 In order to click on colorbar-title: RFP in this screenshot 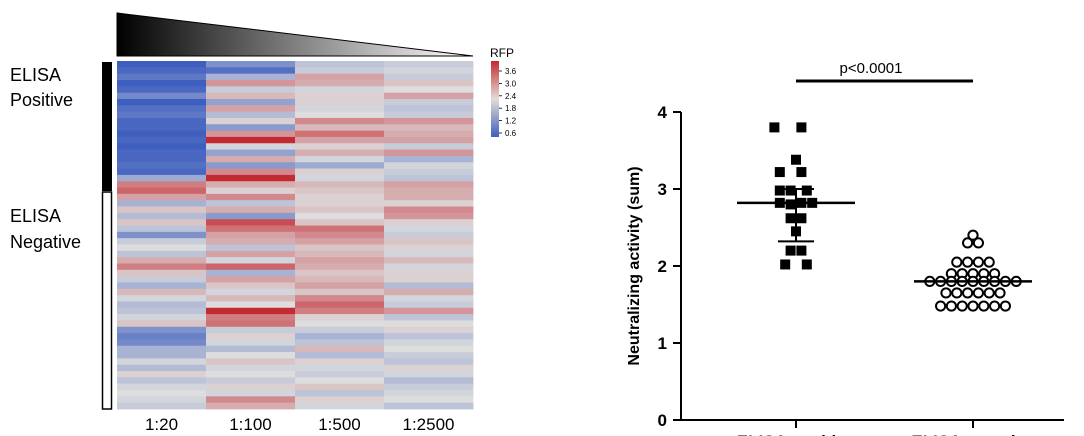, I will do `click(502, 53)`.